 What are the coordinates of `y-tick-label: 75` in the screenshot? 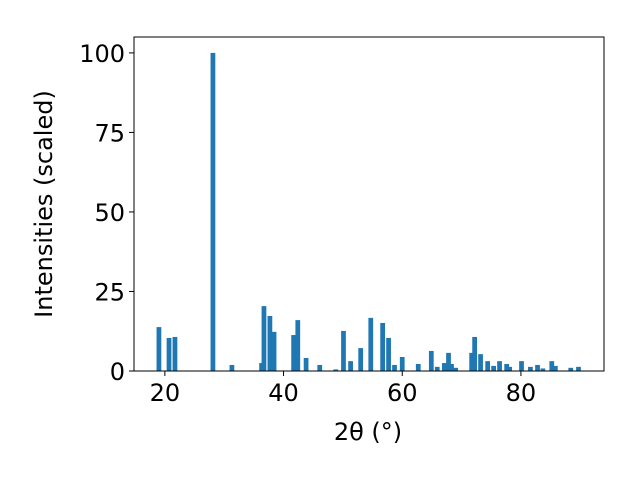 It's located at (109, 133).